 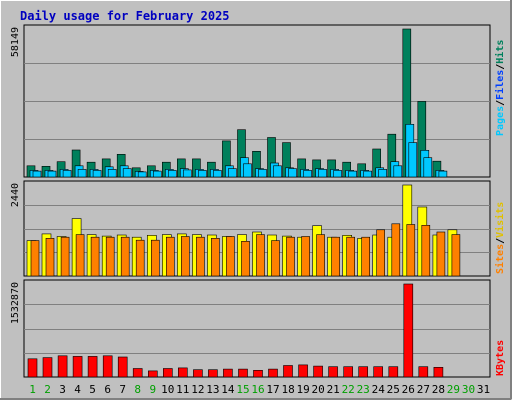 I want to click on legend-sep-1: /, so click(x=500, y=103).